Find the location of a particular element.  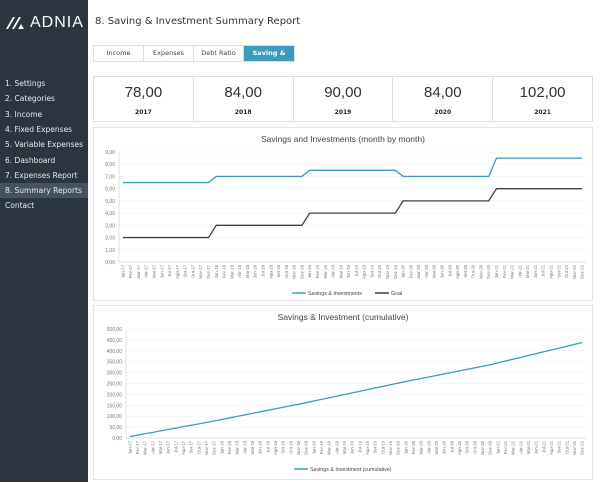

x-tick-label: Abr-18 is located at coordinates (239, 271).